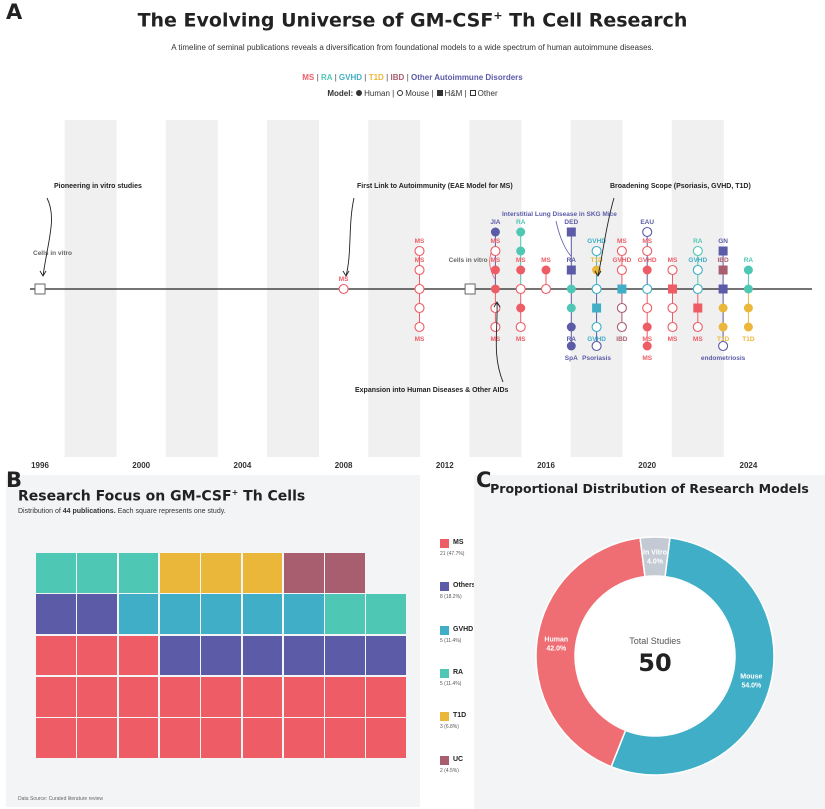 This screenshot has width=825, height=809. What do you see at coordinates (52, 253) in the screenshot?
I see `timeline-event-label: Cells in vitro` at bounding box center [52, 253].